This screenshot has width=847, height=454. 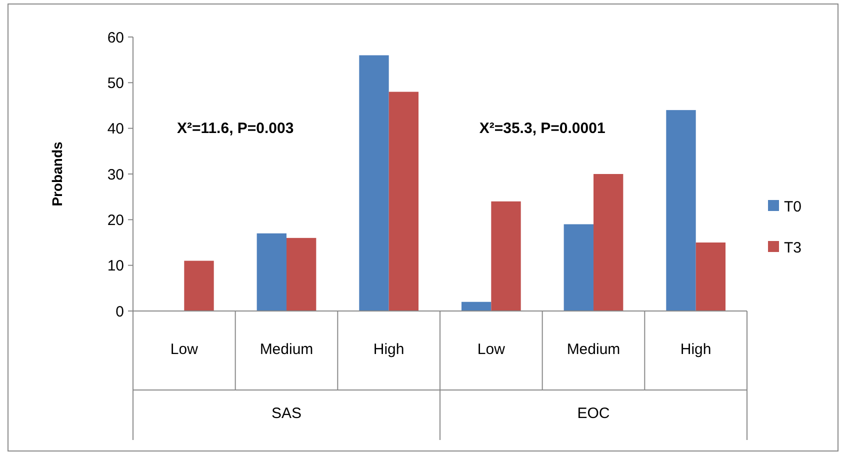 I want to click on legend-label: T3, so click(x=793, y=247).